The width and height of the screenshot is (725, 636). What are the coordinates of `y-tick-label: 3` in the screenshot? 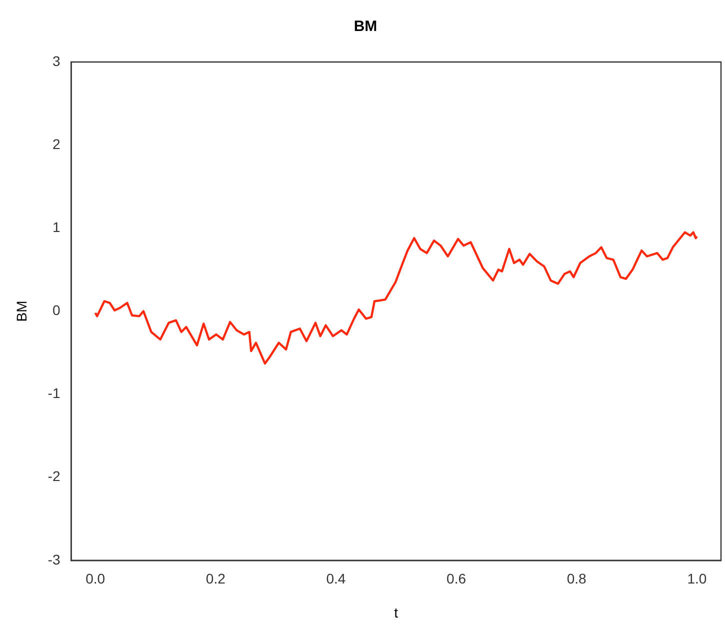 It's located at (56, 60).